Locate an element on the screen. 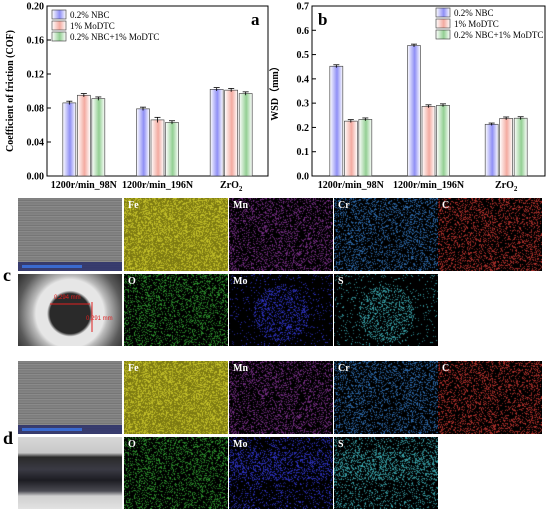  y-axis-label: Coefficient of friction (COF) is located at coordinates (10, 91).